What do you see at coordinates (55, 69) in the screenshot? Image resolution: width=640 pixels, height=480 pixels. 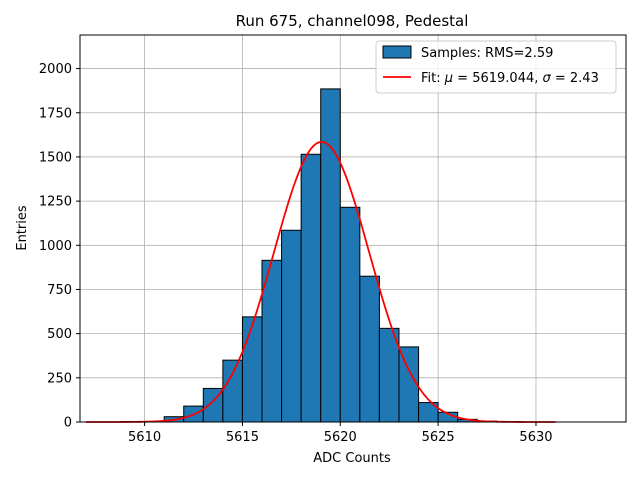 I see `y-tick-label: 2000` at bounding box center [55, 69].